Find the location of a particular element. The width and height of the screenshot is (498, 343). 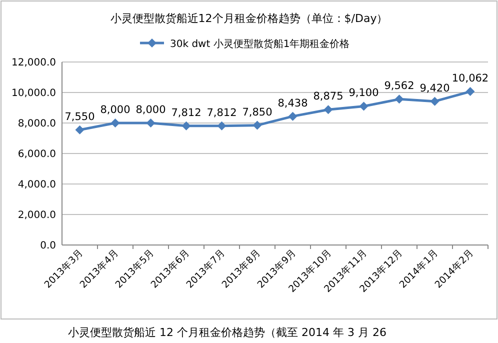

chart-title: 小灵便型散货船近12个月租金价格趋势（单位：$/Day） is located at coordinates (249, 18).